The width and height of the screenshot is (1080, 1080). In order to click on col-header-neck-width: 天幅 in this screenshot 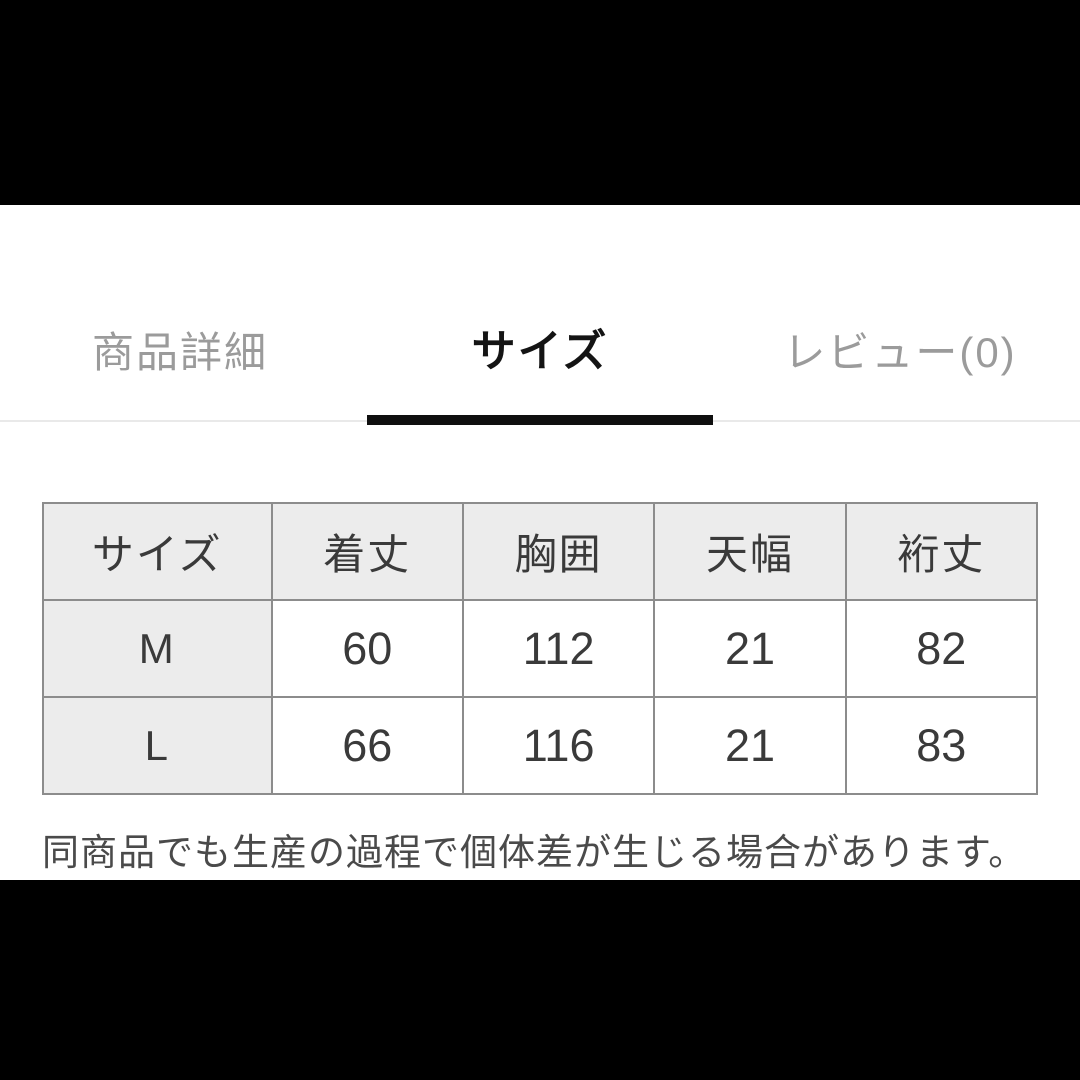, I will do `click(750, 551)`.